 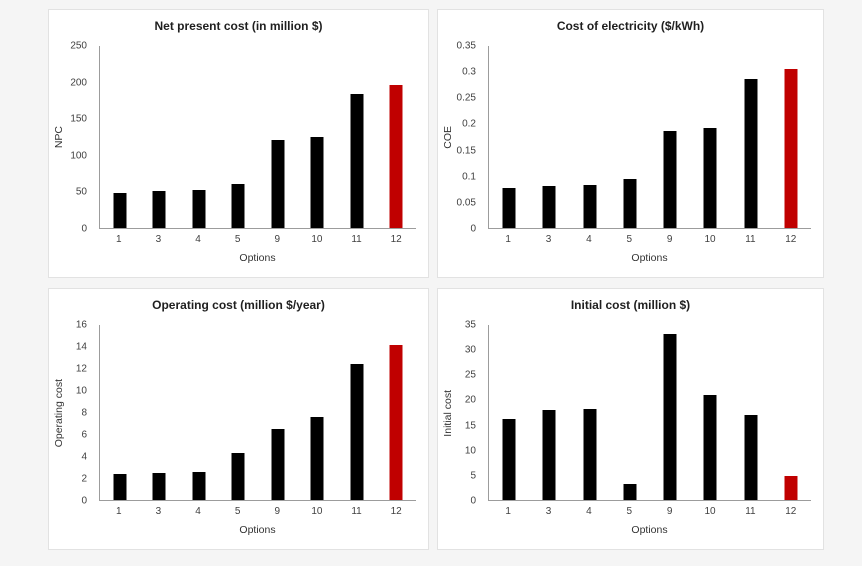 I want to click on y-tick-label: 0.35, so click(x=466, y=46).